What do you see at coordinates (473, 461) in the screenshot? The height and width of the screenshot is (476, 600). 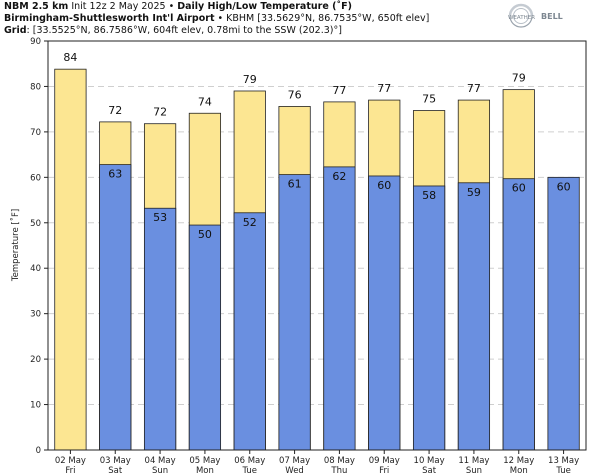 I see `x-tick-date: 11 May` at bounding box center [473, 461].